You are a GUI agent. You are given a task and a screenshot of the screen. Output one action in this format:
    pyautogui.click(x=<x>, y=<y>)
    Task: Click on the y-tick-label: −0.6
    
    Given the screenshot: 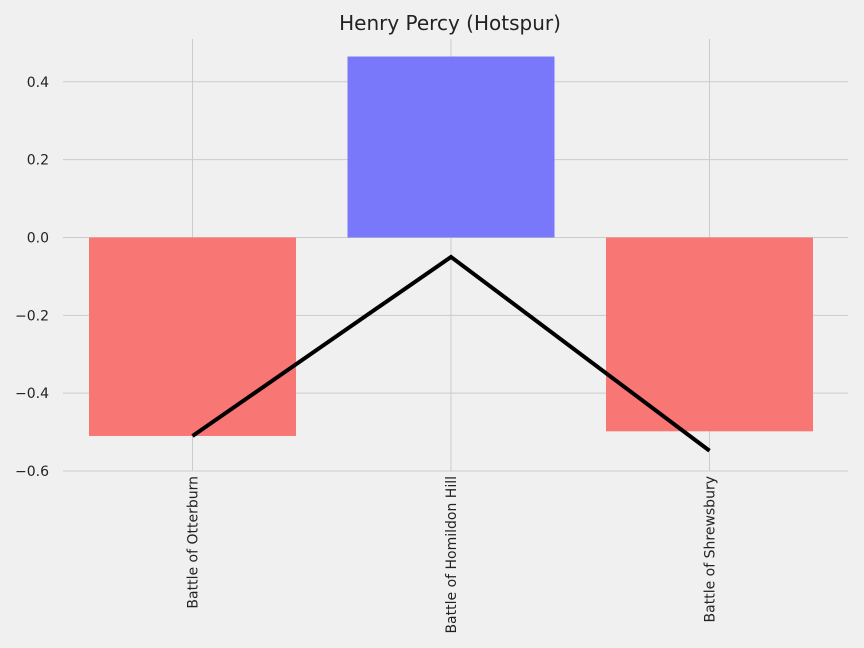 What is the action you would take?
    pyautogui.click(x=32, y=472)
    